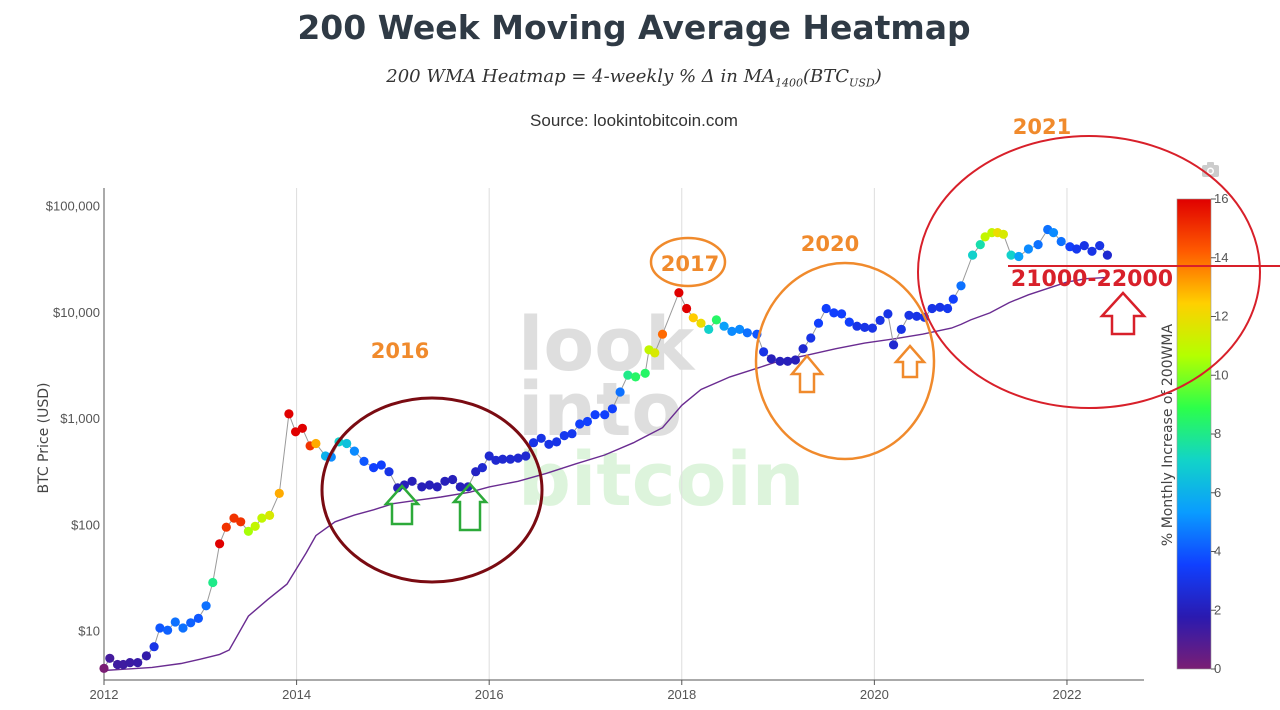 This screenshot has width=1280, height=710. What do you see at coordinates (585, 691) in the screenshot?
I see `x-axis-ticks: 2012 2014 2016 2018 2020 2022` at bounding box center [585, 691].